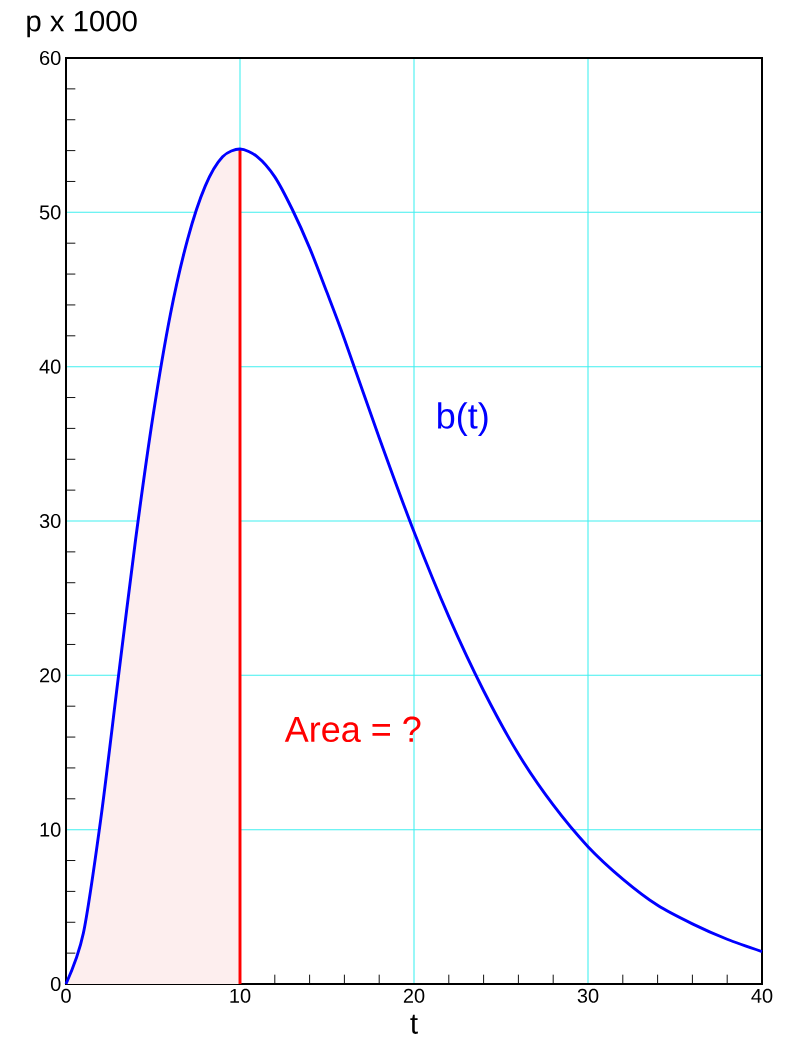  Describe the element at coordinates (82, 24) in the screenshot. I see `y-axis-title: p x 1000` at that location.